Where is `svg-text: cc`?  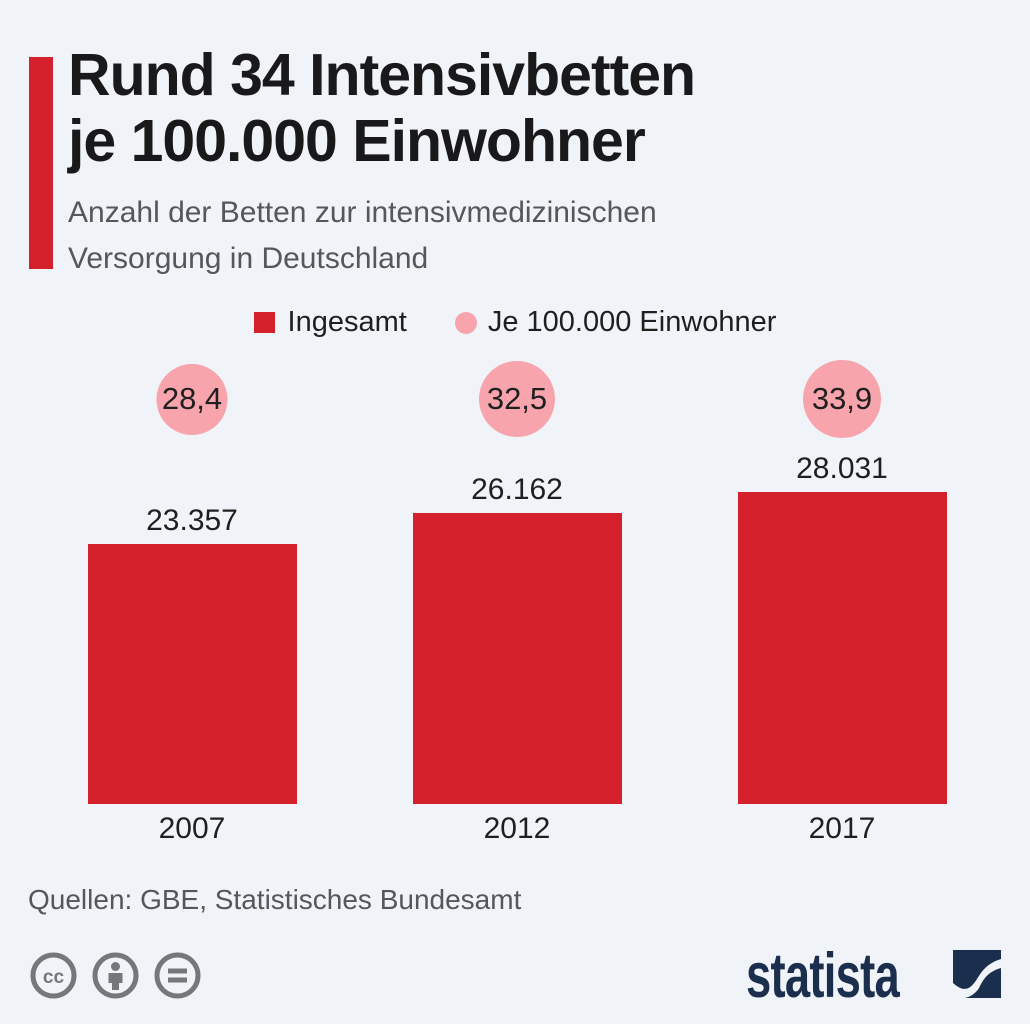
svg-text: cc is located at coordinates (54, 977).